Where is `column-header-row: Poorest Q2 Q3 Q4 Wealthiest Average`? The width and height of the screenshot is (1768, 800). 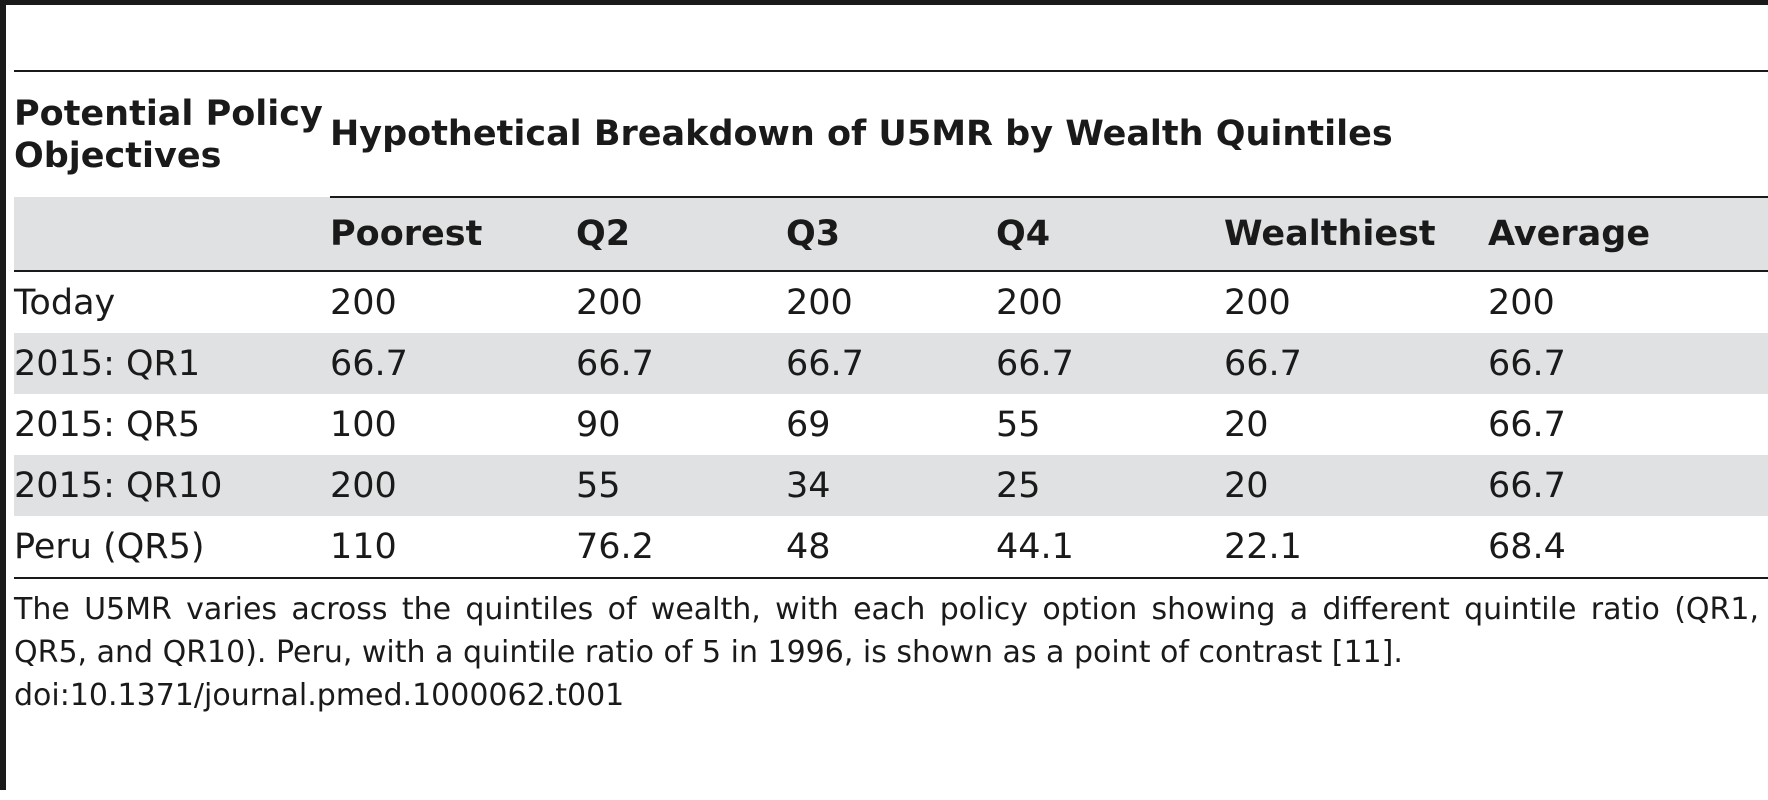 column-header-row: Poorest Q2 Q3 Q4 Wealthiest Average is located at coordinates (891, 234).